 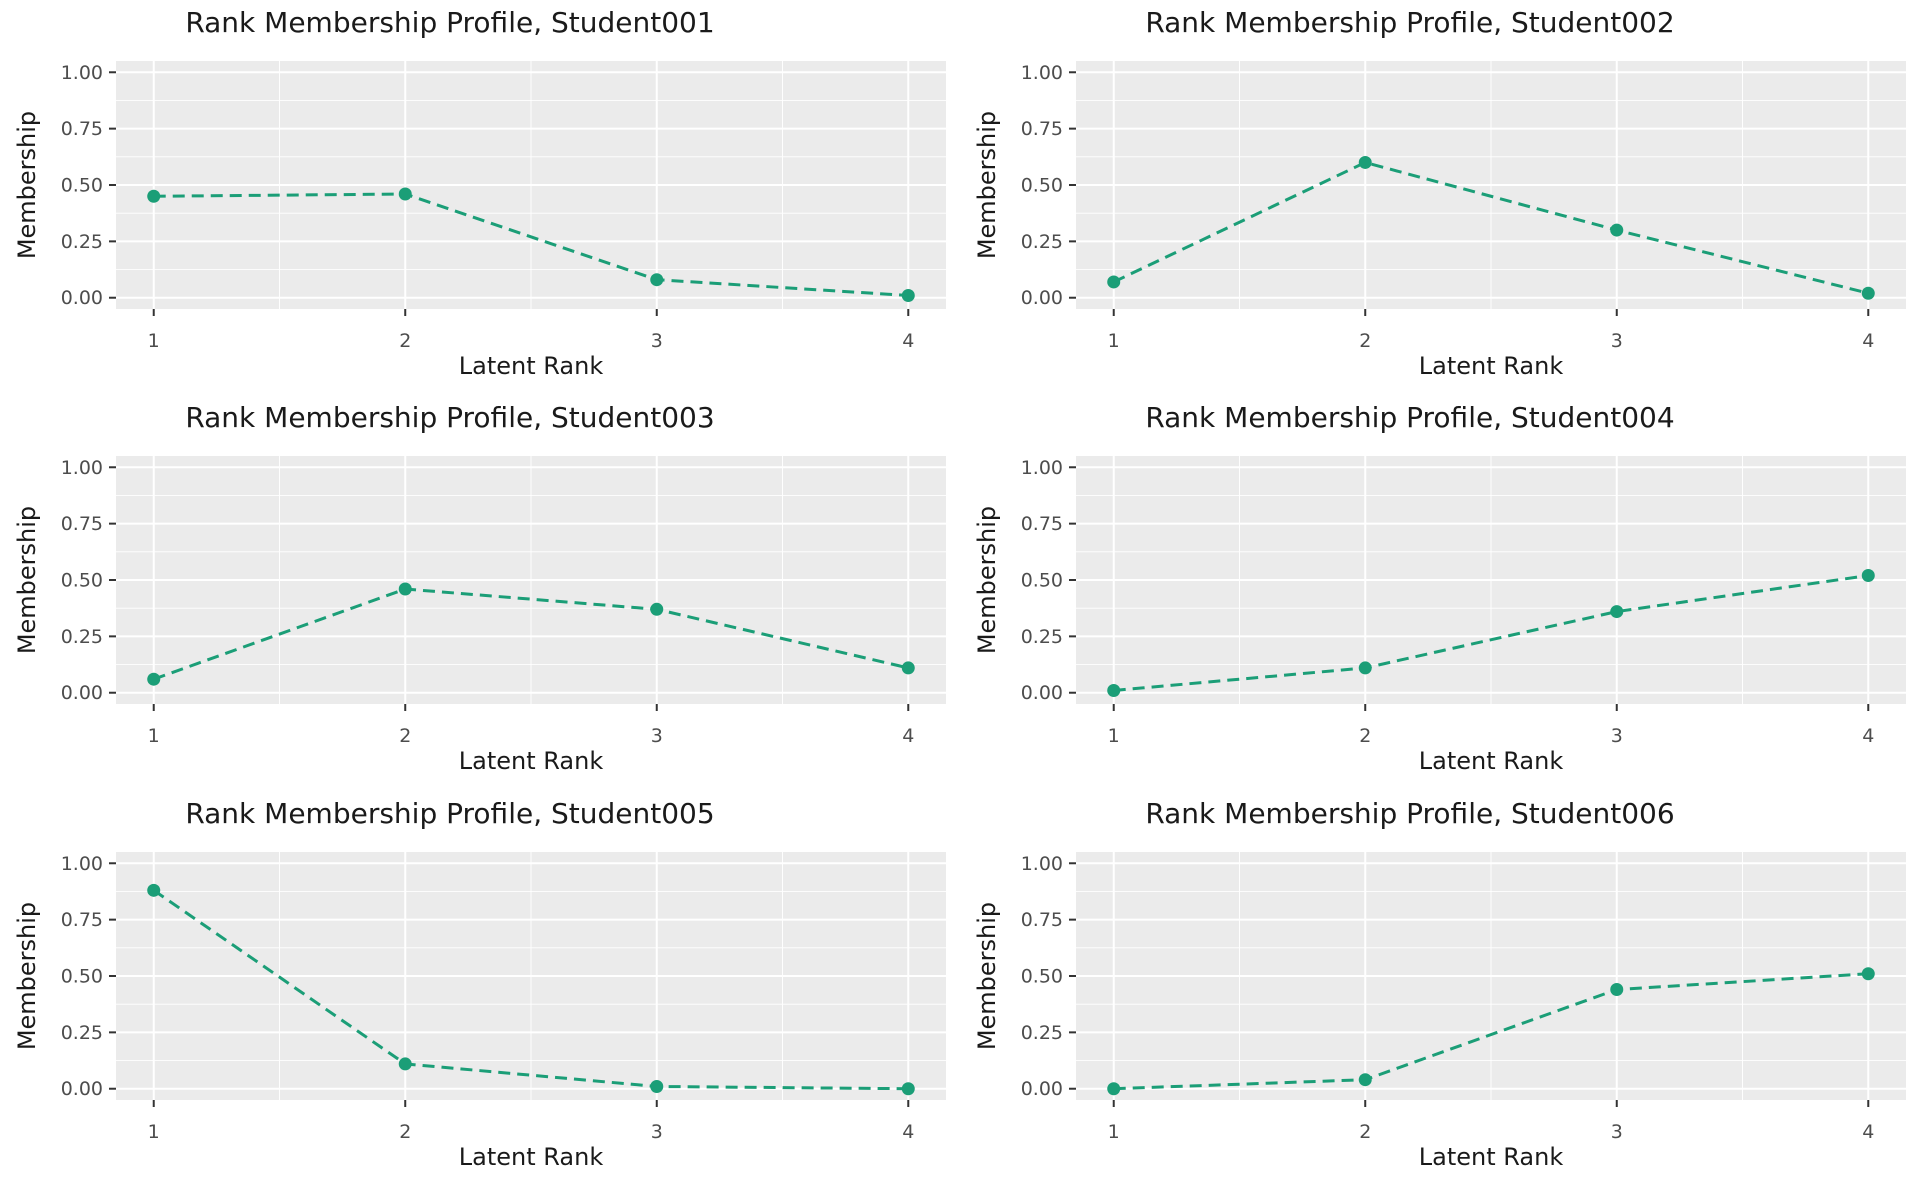 I want to click on plot-svg-student003: 1 2 3 4 0.00 0.25 0.50 0.75 1.00, so click(x=503, y=601).